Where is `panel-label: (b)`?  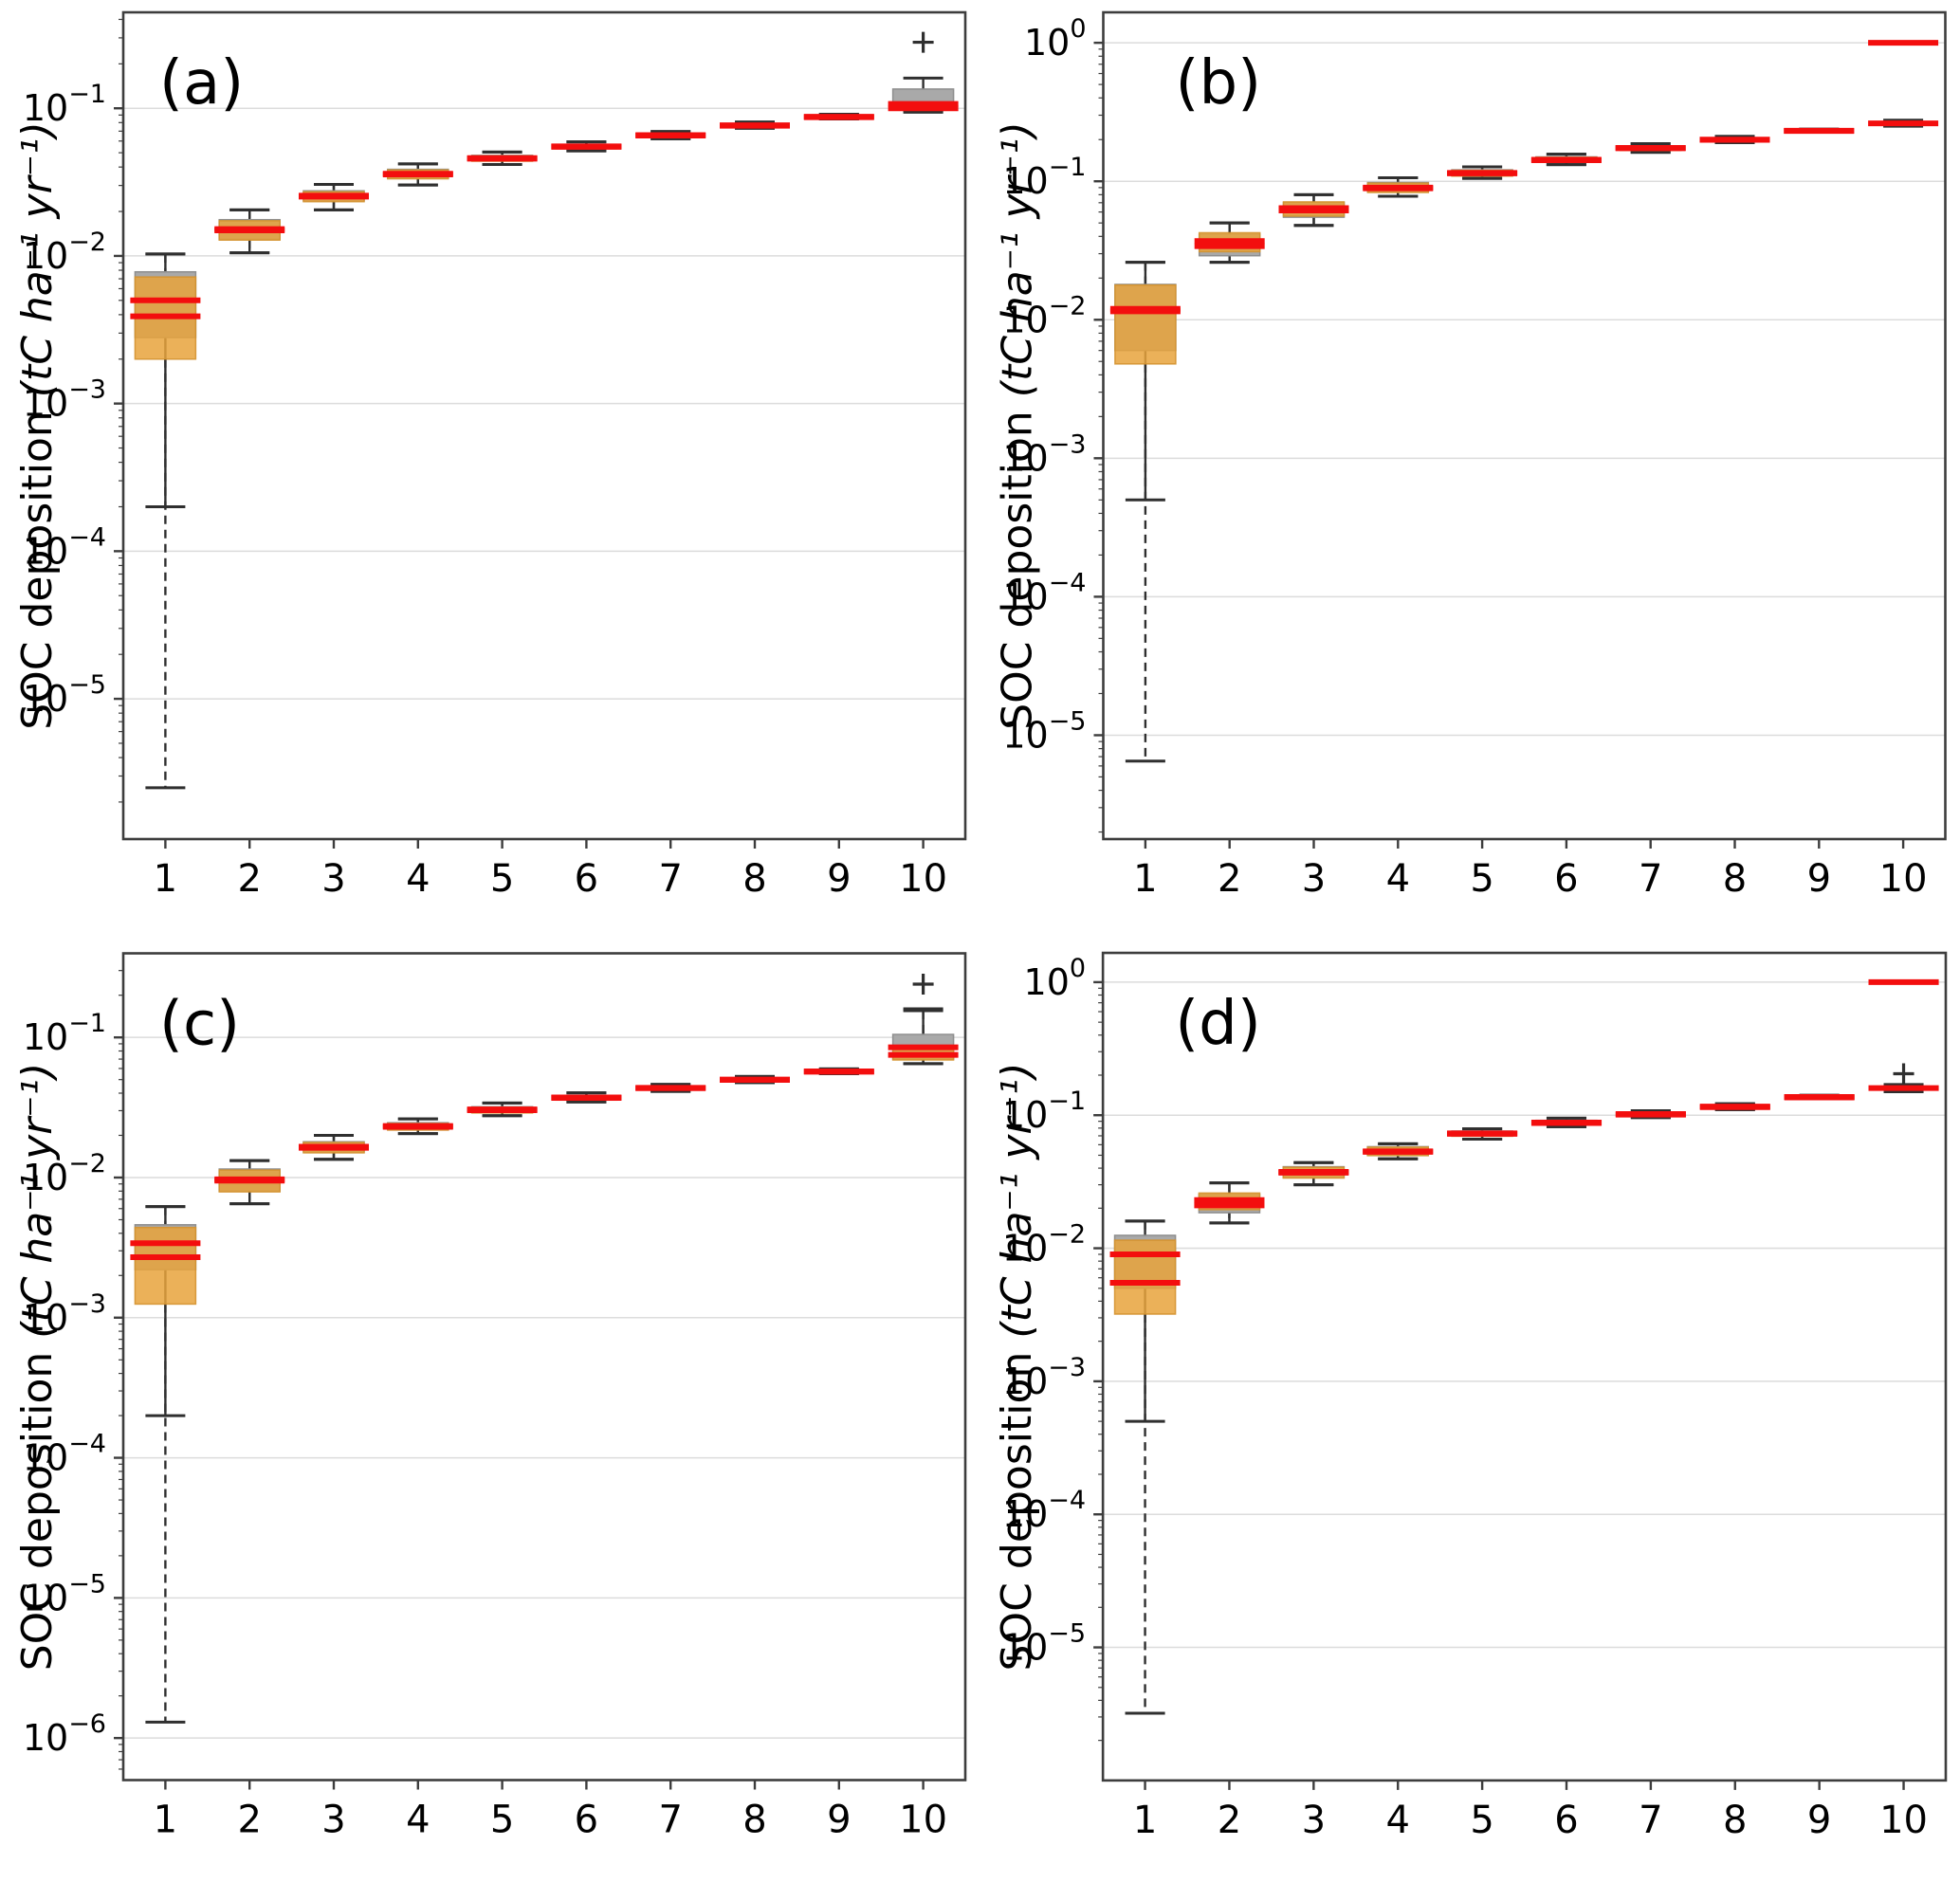
panel-label: (b) is located at coordinates (1219, 83).